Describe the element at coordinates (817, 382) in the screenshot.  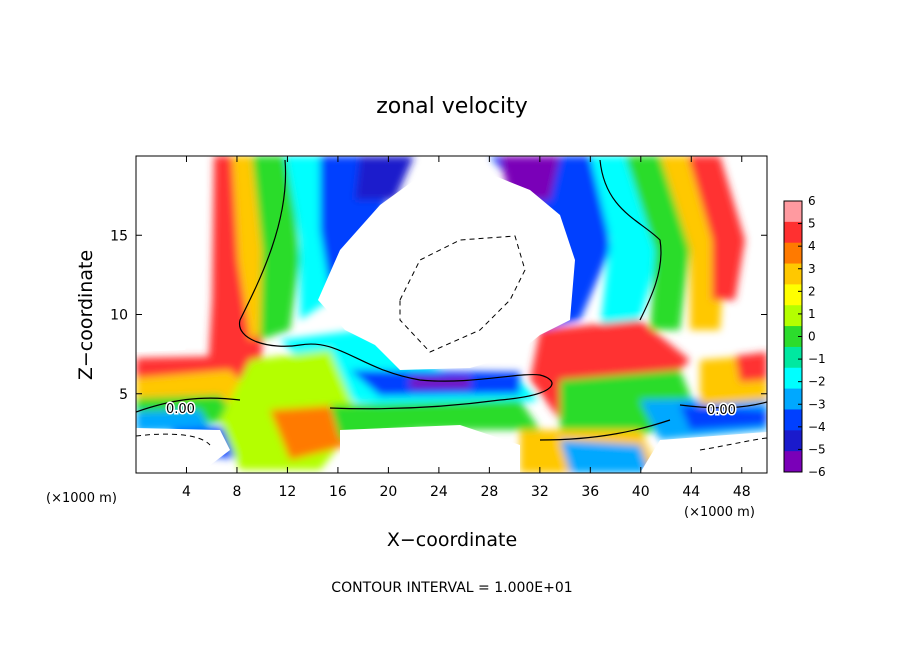
I see `colorbar-label: −2` at that location.